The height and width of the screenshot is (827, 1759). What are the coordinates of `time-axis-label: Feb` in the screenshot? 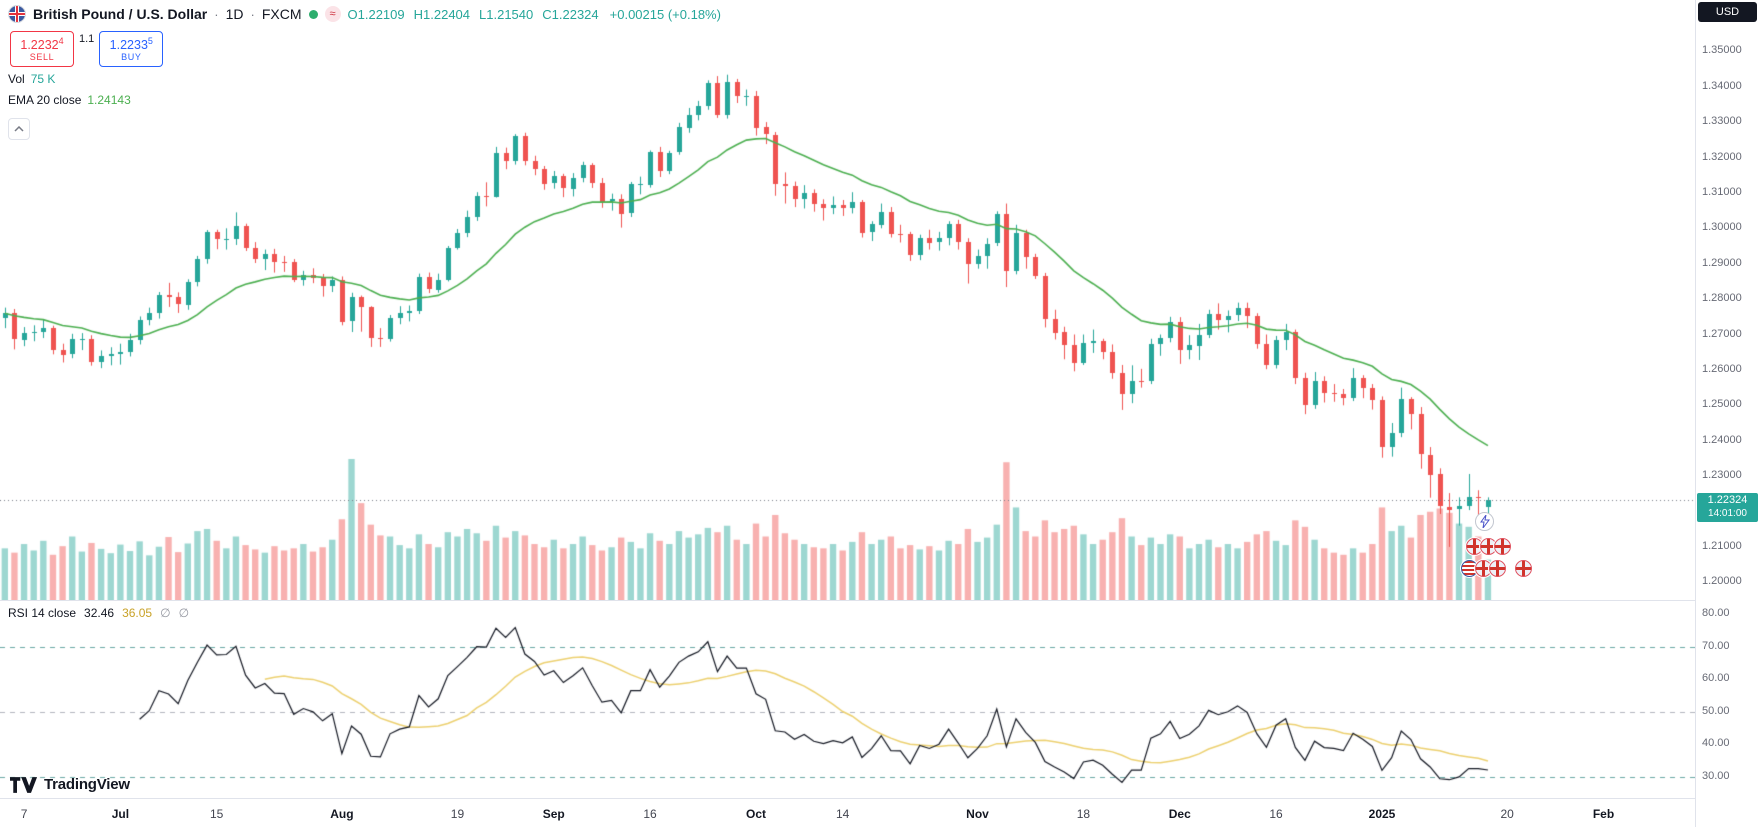 It's located at (1603, 814).